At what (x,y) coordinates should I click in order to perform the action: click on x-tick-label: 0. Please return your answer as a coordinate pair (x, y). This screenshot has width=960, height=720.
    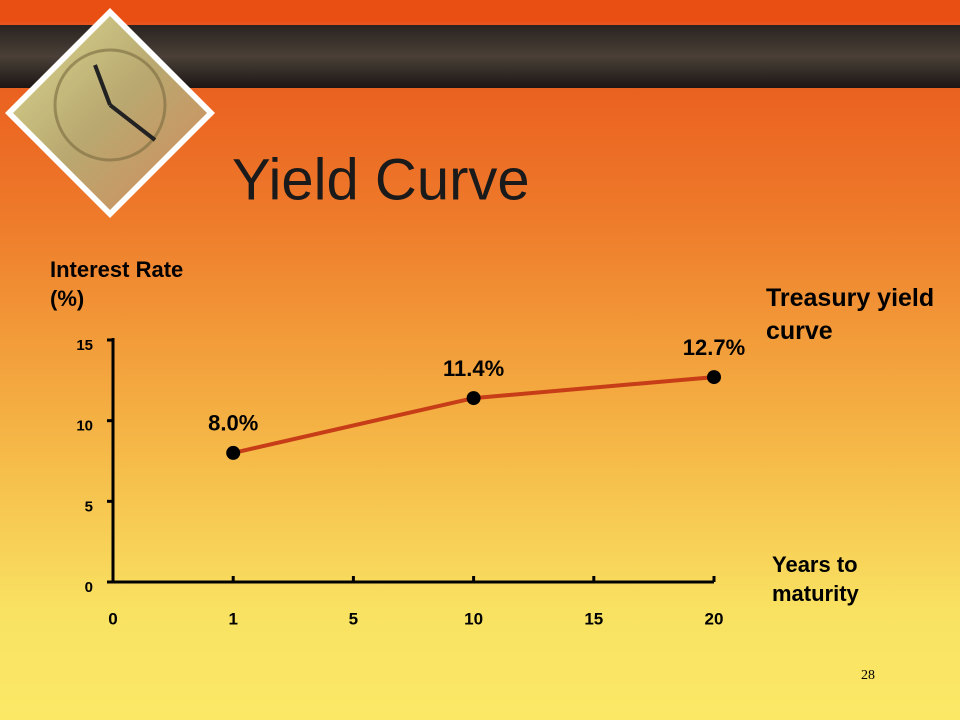
    Looking at the image, I should click on (112, 618).